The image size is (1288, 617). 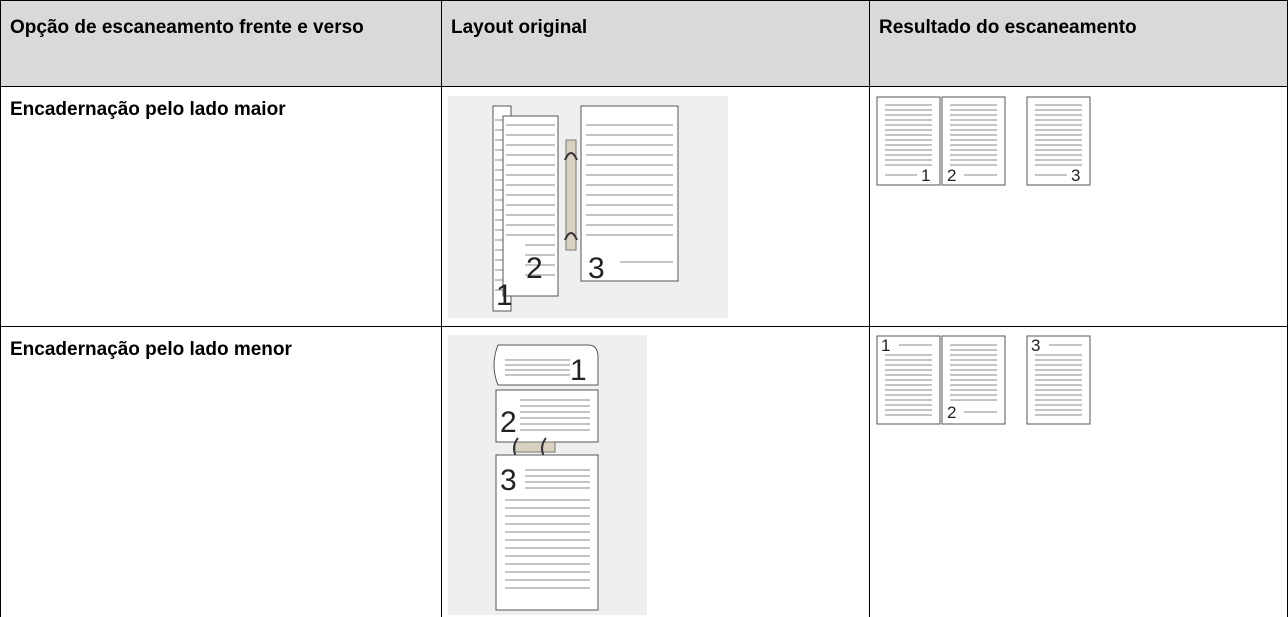 What do you see at coordinates (655, 43) in the screenshot?
I see `header-cell: Layout original` at bounding box center [655, 43].